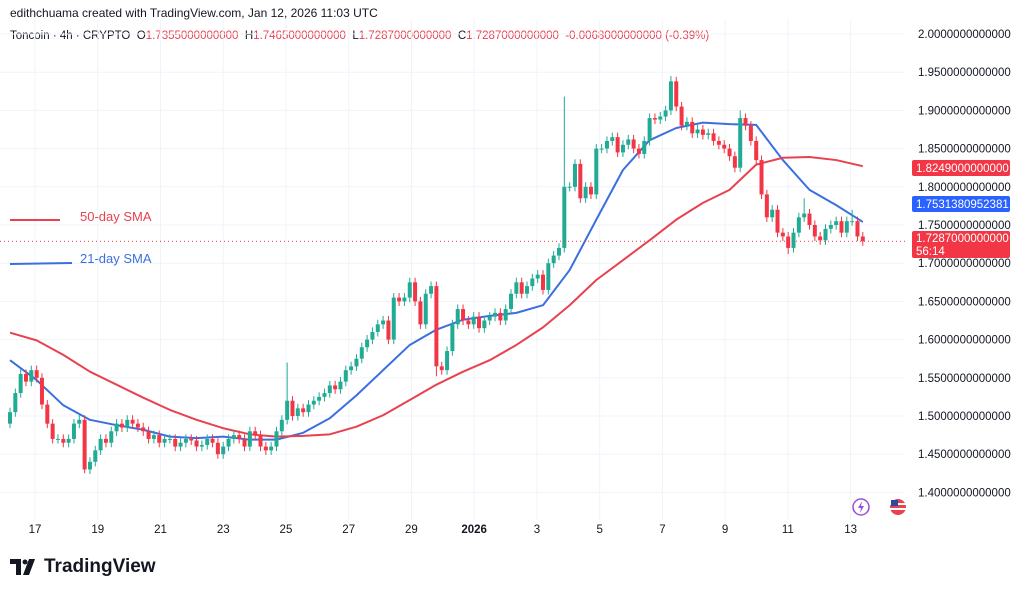 The height and width of the screenshot is (595, 1024). I want to click on tradingview-logo: TradingView, so click(83, 567).